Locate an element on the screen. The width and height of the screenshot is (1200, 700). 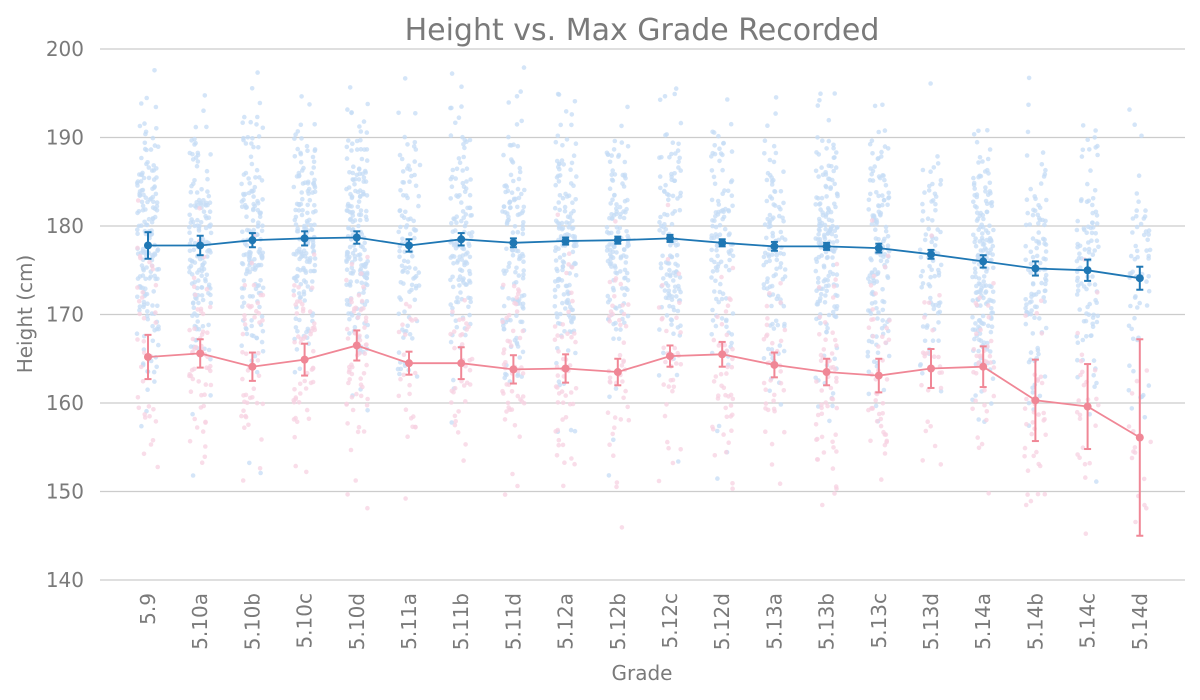
mean-point is located at coordinates (513, 242).